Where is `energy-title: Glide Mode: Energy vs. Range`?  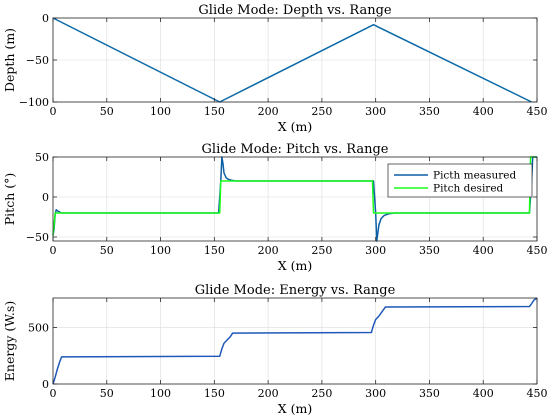 energy-title: Glide Mode: Energy vs. Range is located at coordinates (295, 290).